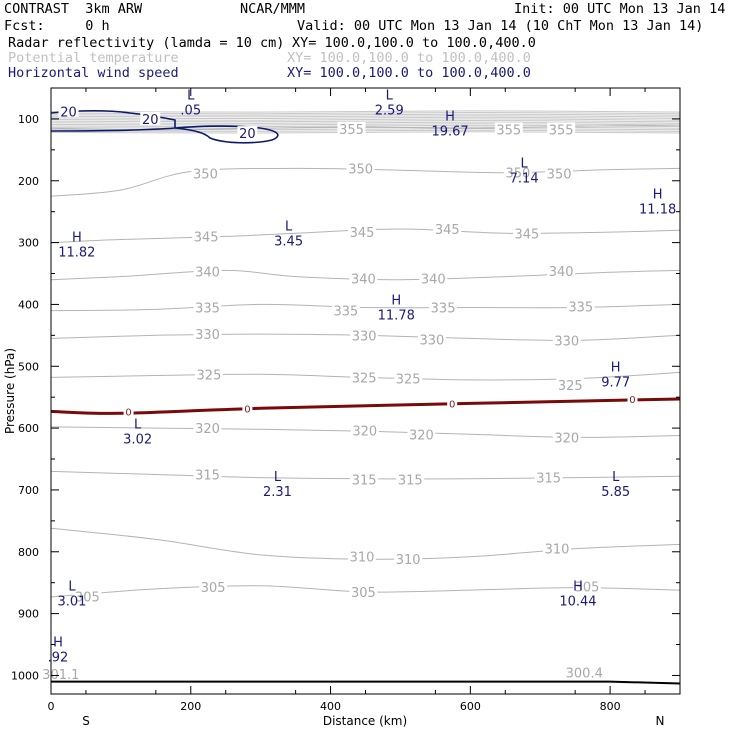 This screenshot has height=740, width=740. Describe the element at coordinates (365, 721) in the screenshot. I see `x-axis-title: Distance (km)` at that location.